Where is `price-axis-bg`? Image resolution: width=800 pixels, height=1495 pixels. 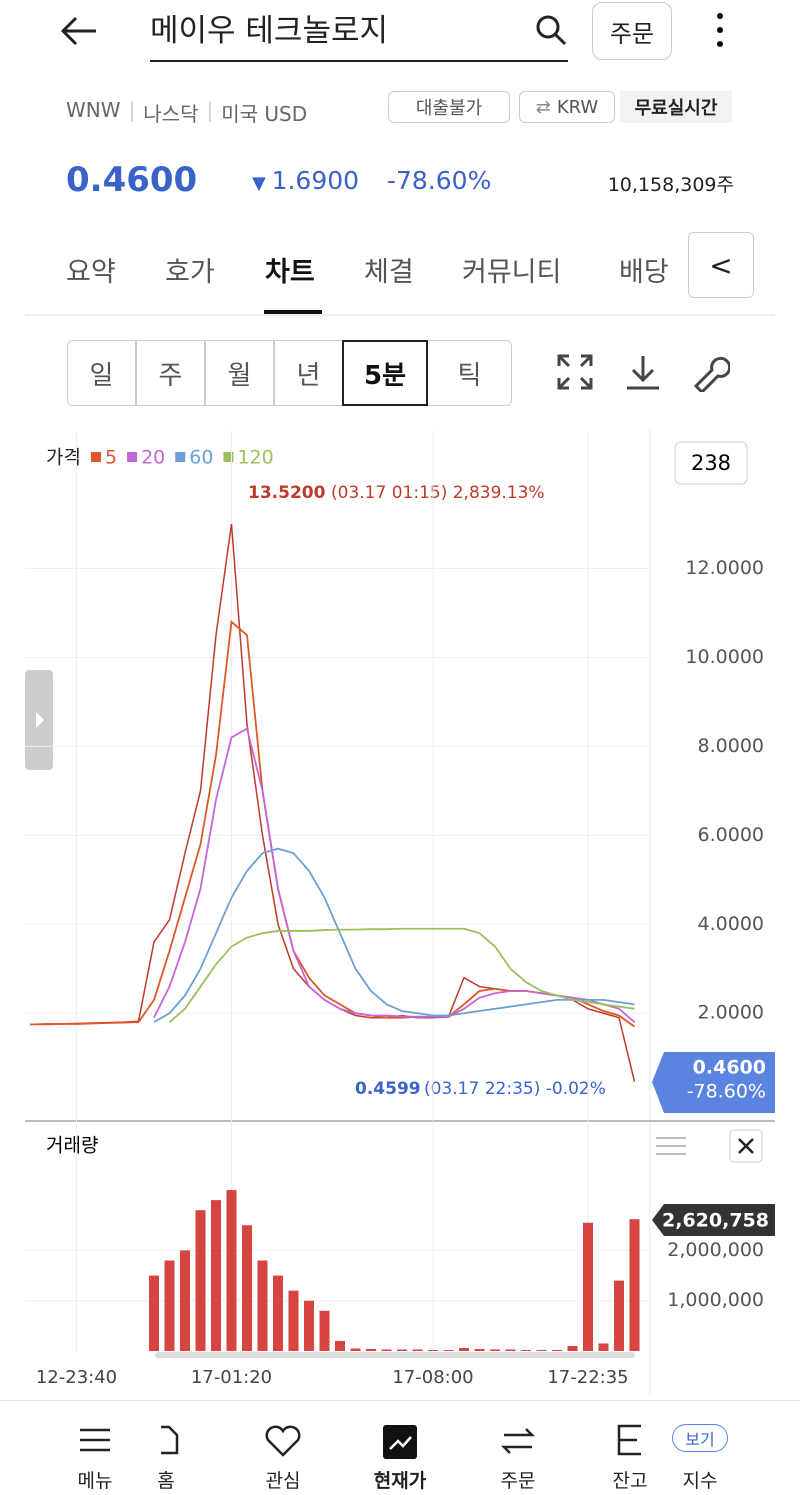 price-axis-bg is located at coordinates (712, 775).